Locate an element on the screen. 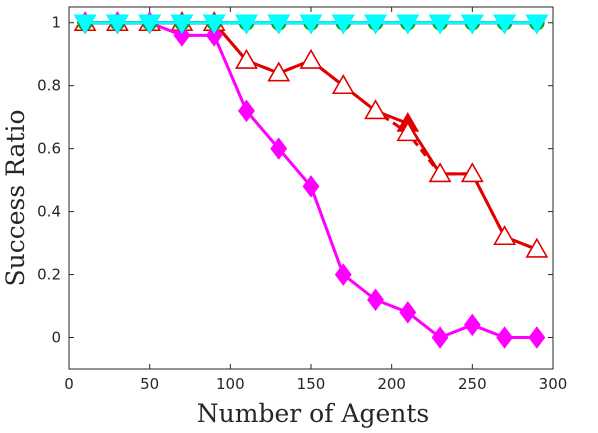  y-tick-label: 0 is located at coordinates (56, 338).